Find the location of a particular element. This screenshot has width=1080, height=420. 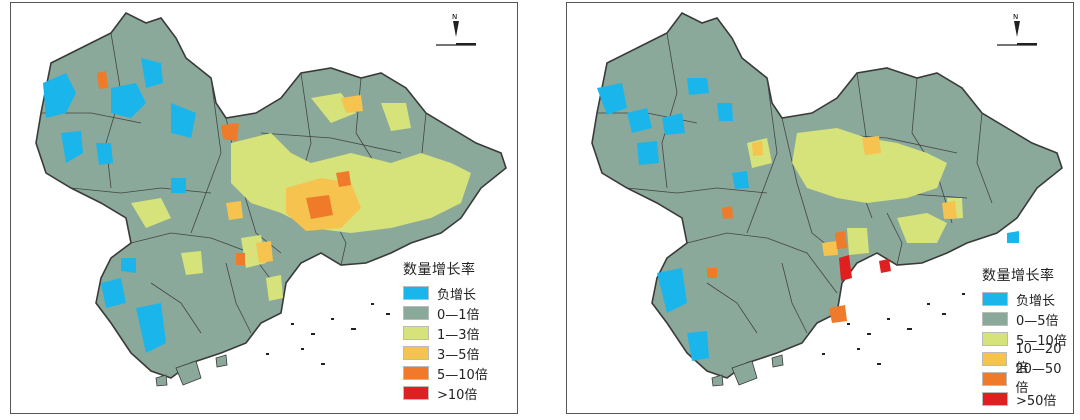

legend-left: 数量增长率 负增长 0—1倍 1—3倍 3—5倍 5—10倍 >10倍 is located at coordinates (445, 331).